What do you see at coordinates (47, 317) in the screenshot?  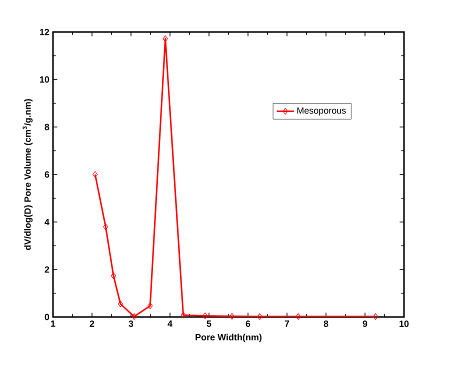 I see `y-tick-label: 0` at bounding box center [47, 317].